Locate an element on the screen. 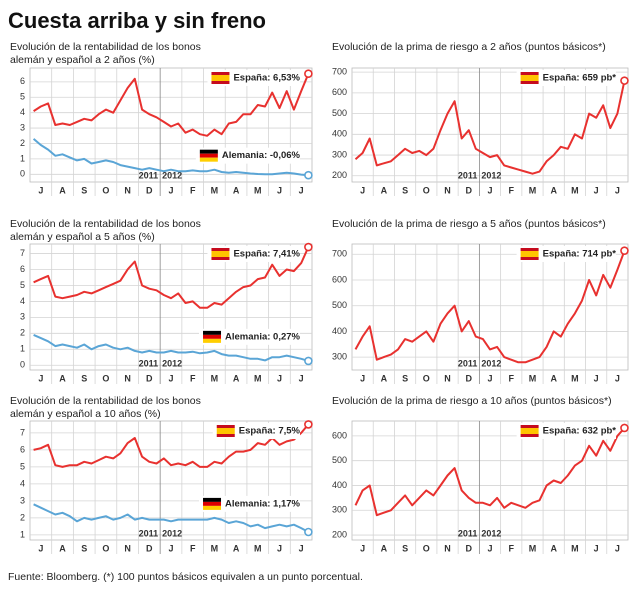 This screenshot has height=596, width=640. y-tick-label: 400 is located at coordinates (339, 485).